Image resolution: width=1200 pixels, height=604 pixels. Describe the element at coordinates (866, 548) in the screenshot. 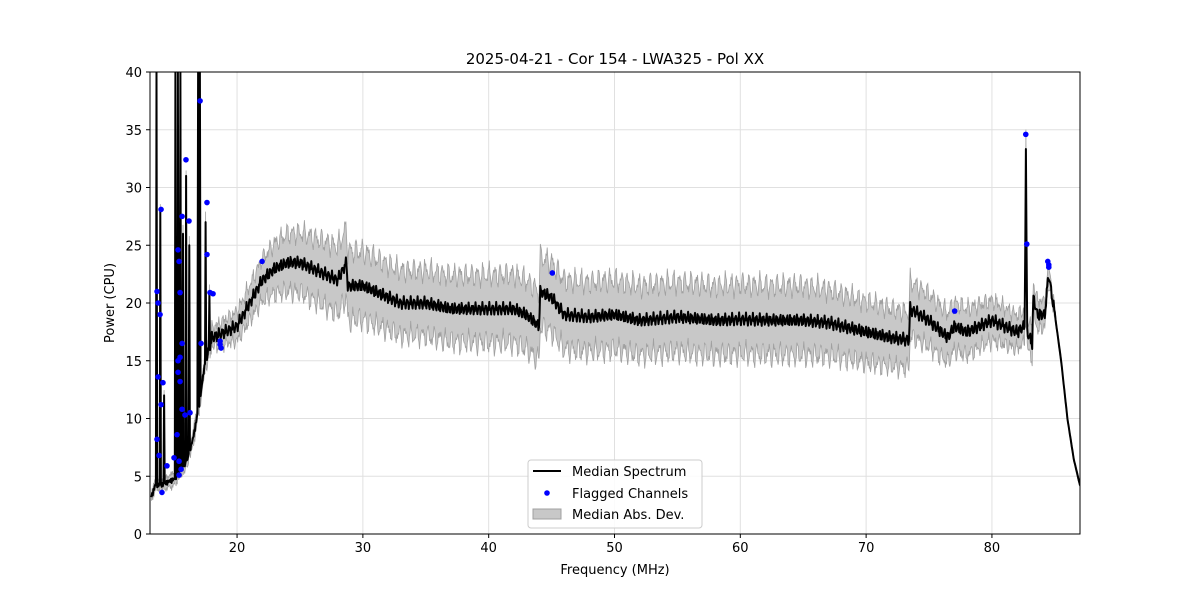

I see `x-tick-label: 70` at that location.